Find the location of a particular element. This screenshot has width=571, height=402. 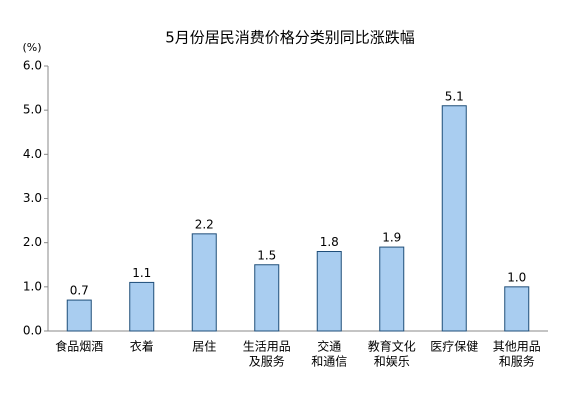

value-label: 1.1 is located at coordinates (141, 273).